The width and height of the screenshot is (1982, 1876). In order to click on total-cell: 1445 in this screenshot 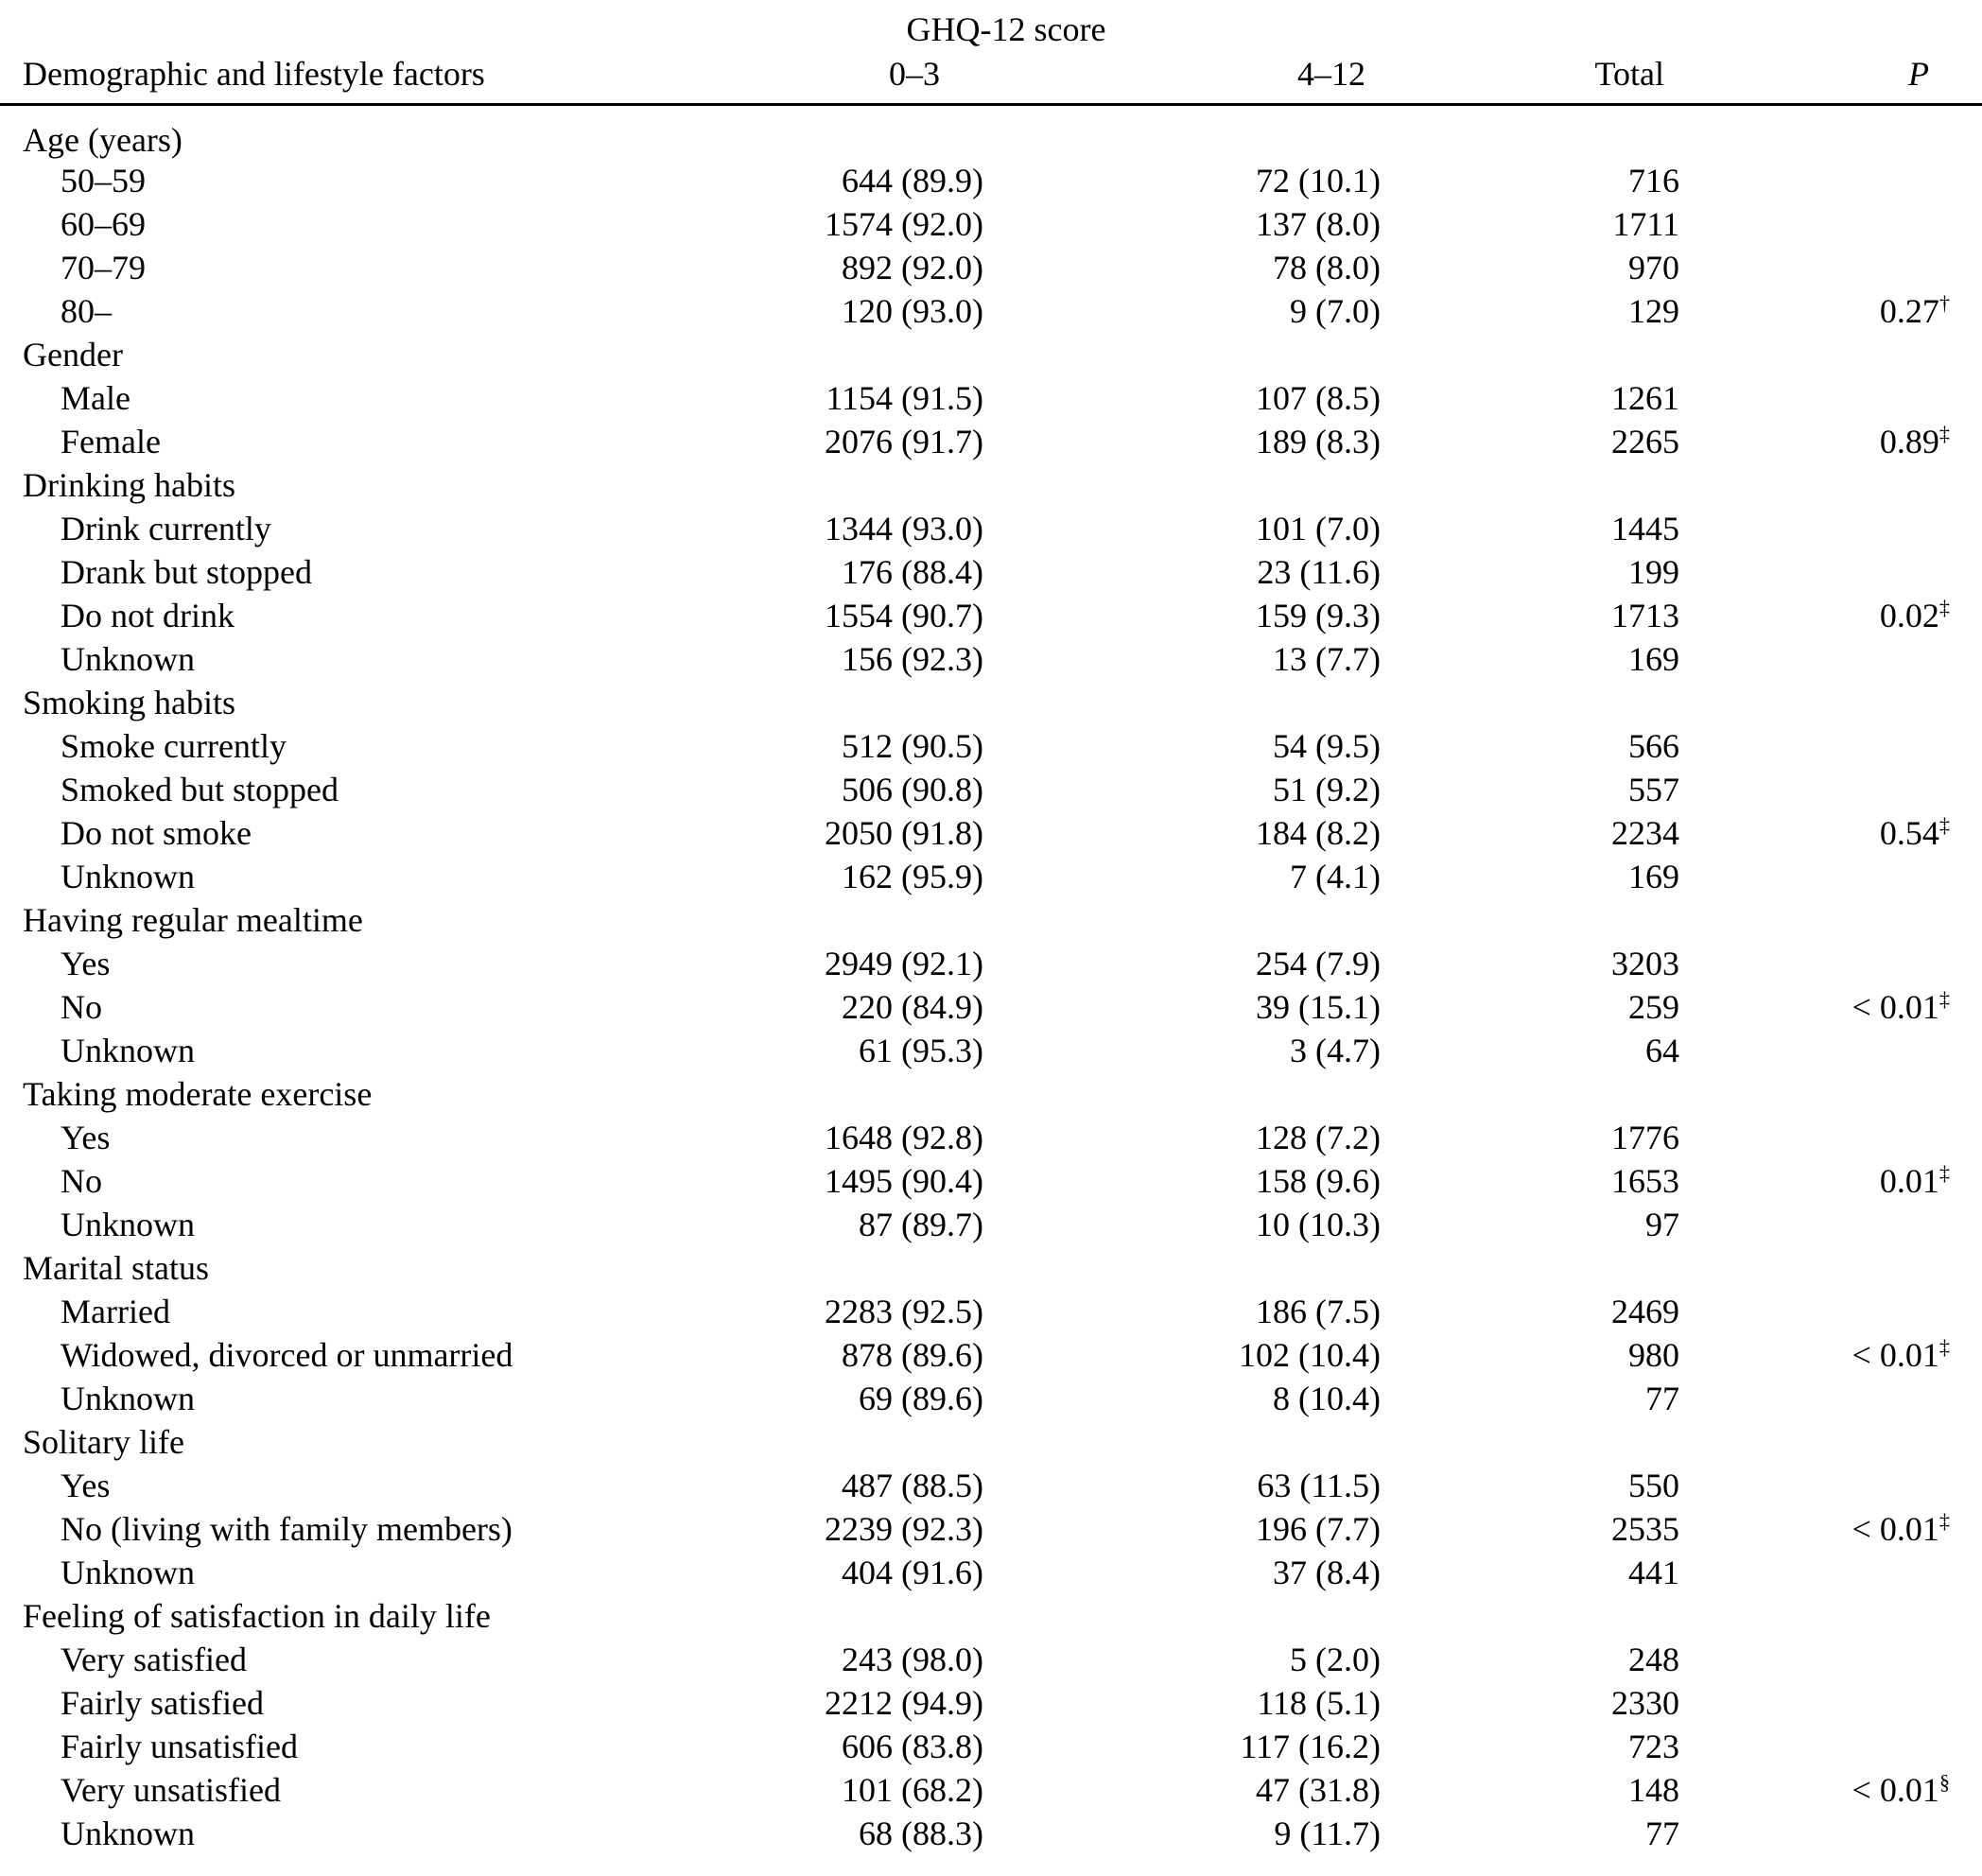, I will do `click(1645, 529)`.